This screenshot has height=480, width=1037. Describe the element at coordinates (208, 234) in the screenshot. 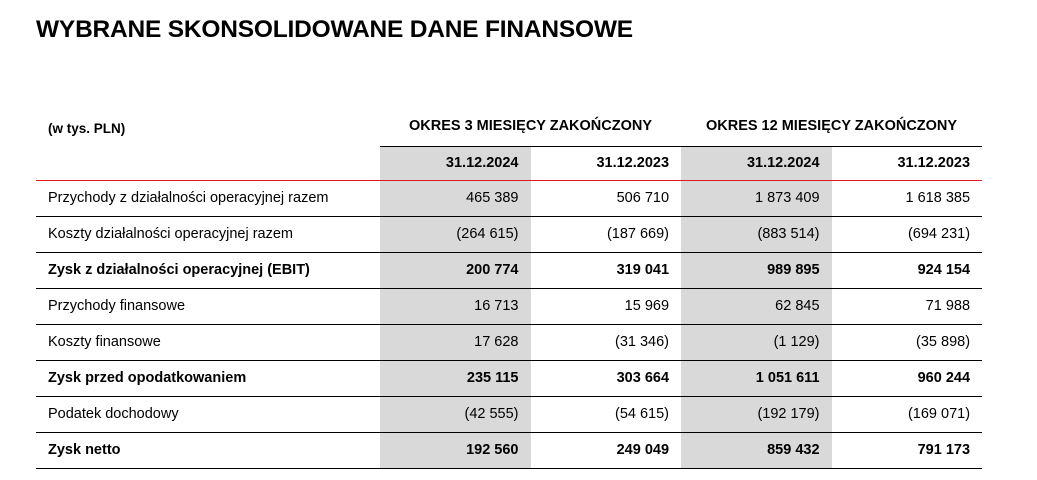

I see `row-label: Koszty działalności operacyjnej razem` at that location.